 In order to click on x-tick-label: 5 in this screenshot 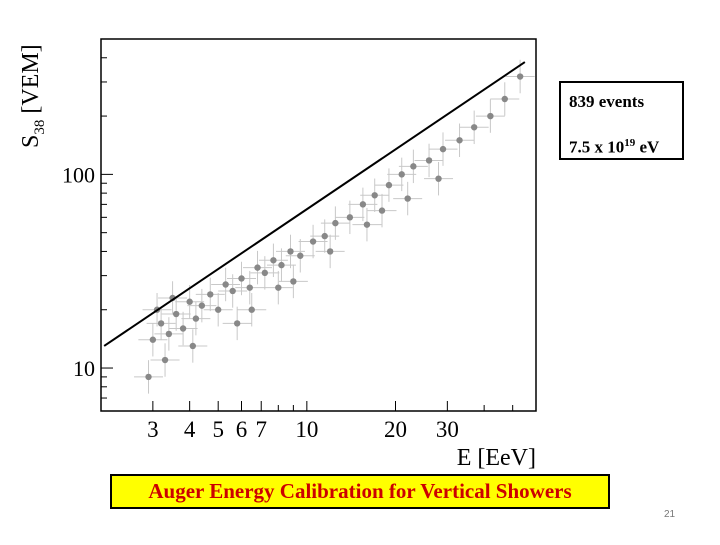, I will do `click(218, 429)`.